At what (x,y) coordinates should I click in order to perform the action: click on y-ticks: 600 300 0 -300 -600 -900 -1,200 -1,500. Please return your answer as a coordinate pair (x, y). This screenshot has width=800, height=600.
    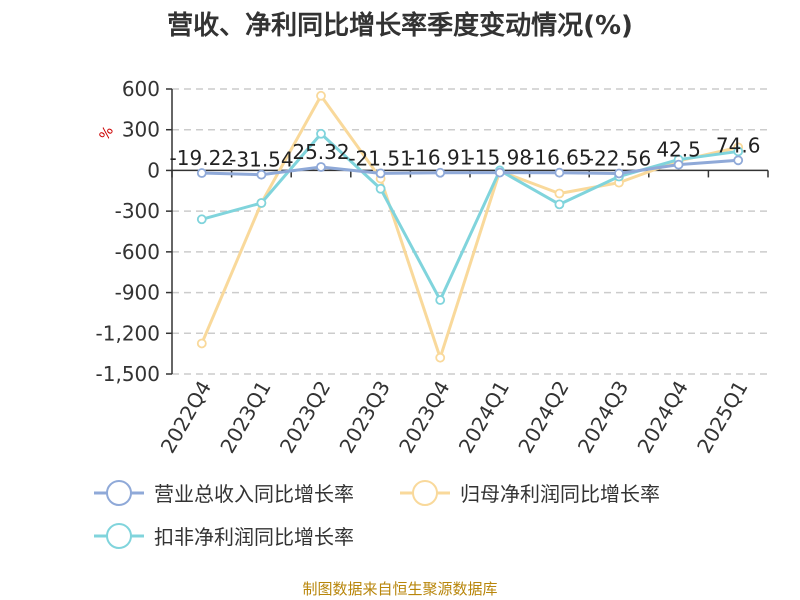
    Looking at the image, I should click on (134, 231).